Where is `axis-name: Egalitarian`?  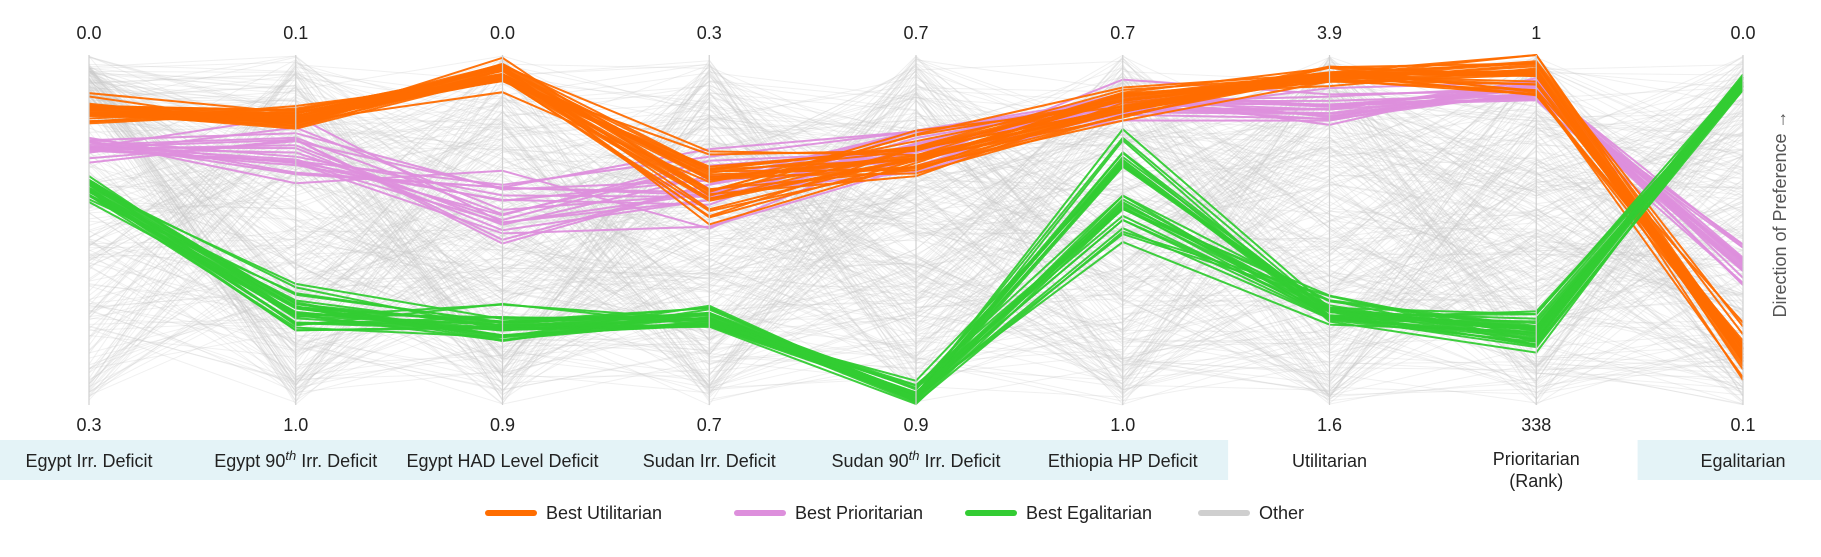
axis-name: Egalitarian is located at coordinates (1742, 461).